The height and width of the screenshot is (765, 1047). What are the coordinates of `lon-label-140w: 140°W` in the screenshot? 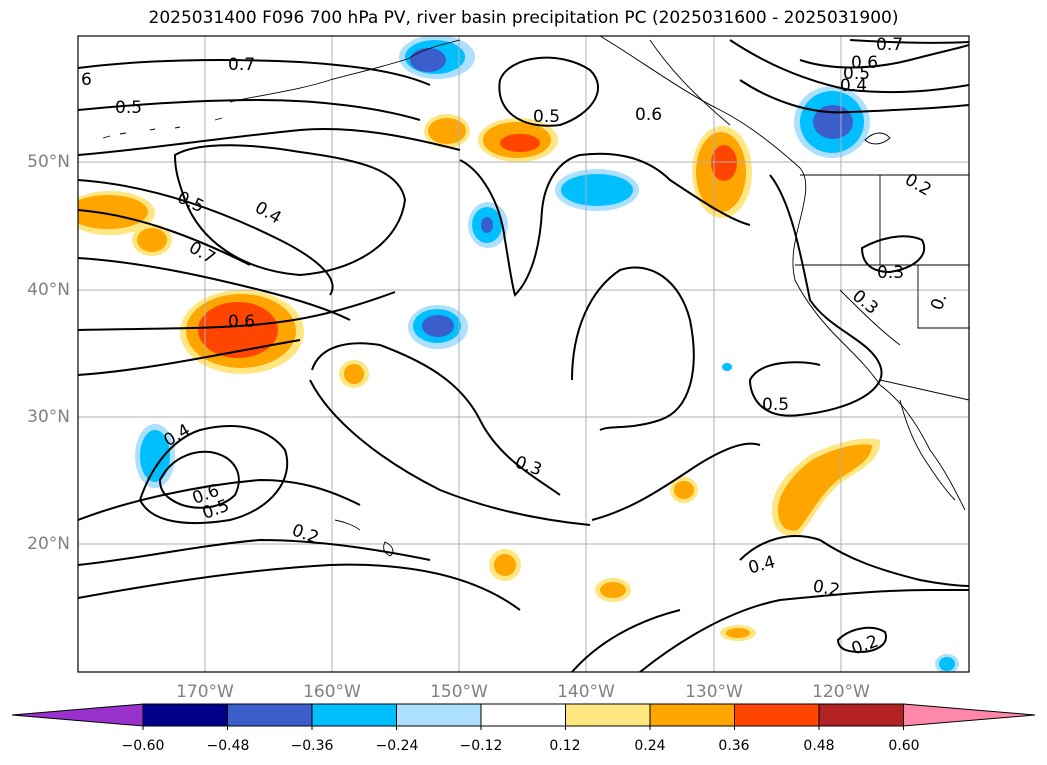 It's located at (586, 692).